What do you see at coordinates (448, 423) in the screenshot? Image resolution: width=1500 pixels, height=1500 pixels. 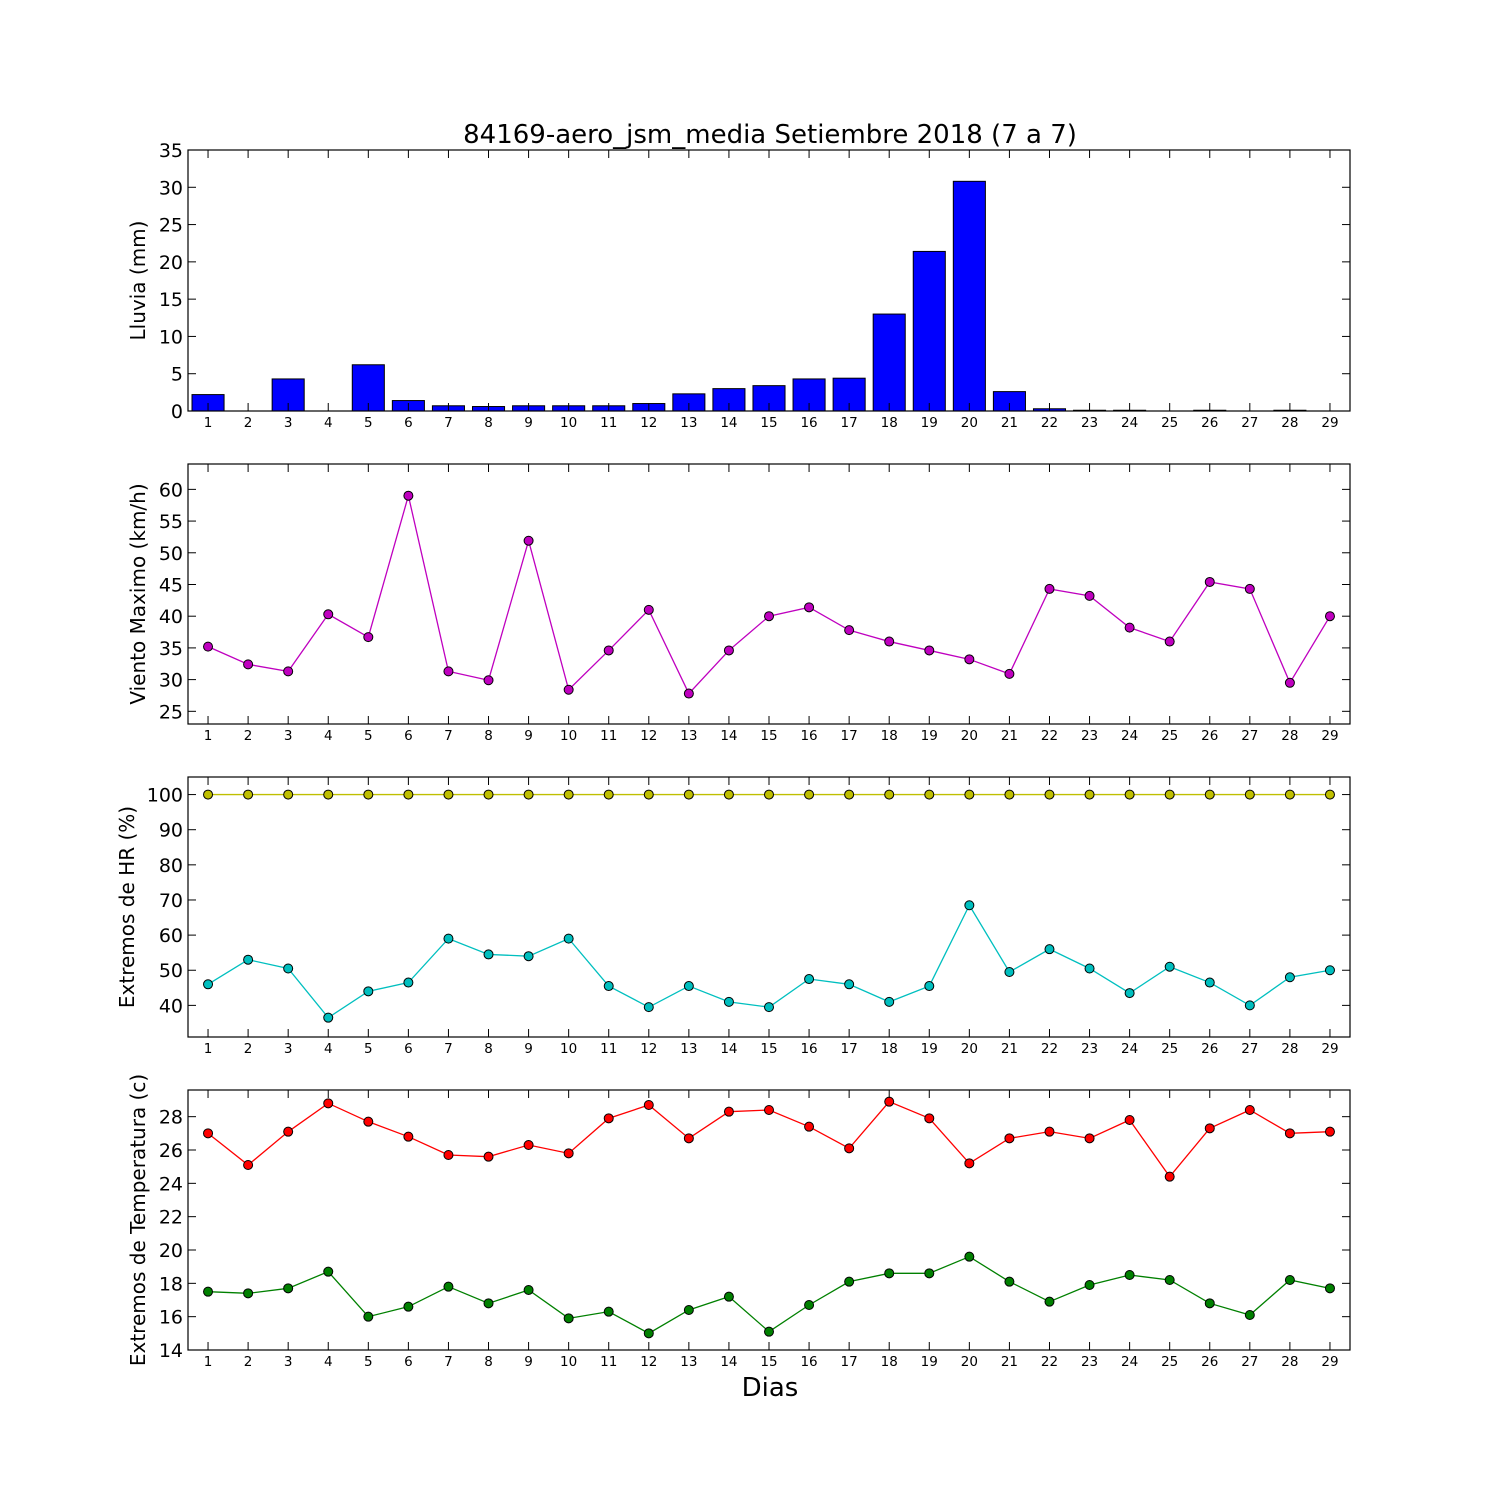 I see `x-tick-label: 7` at bounding box center [448, 423].